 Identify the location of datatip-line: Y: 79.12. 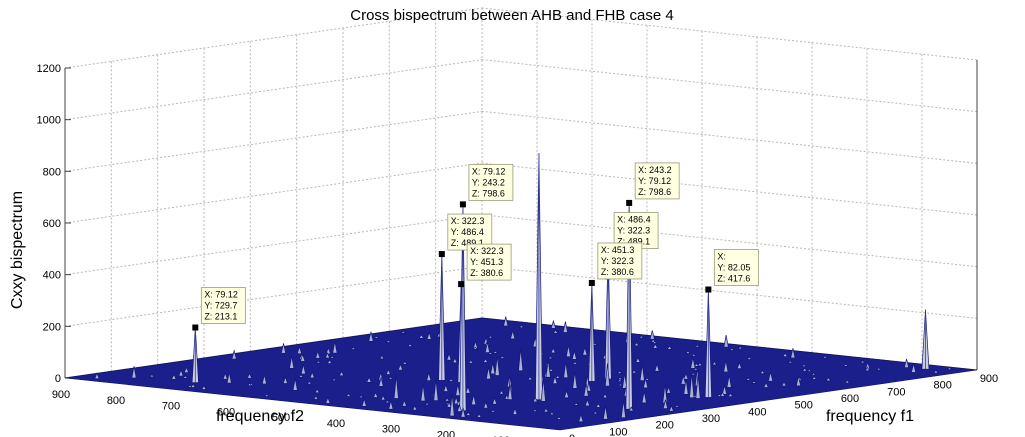
(654, 181).